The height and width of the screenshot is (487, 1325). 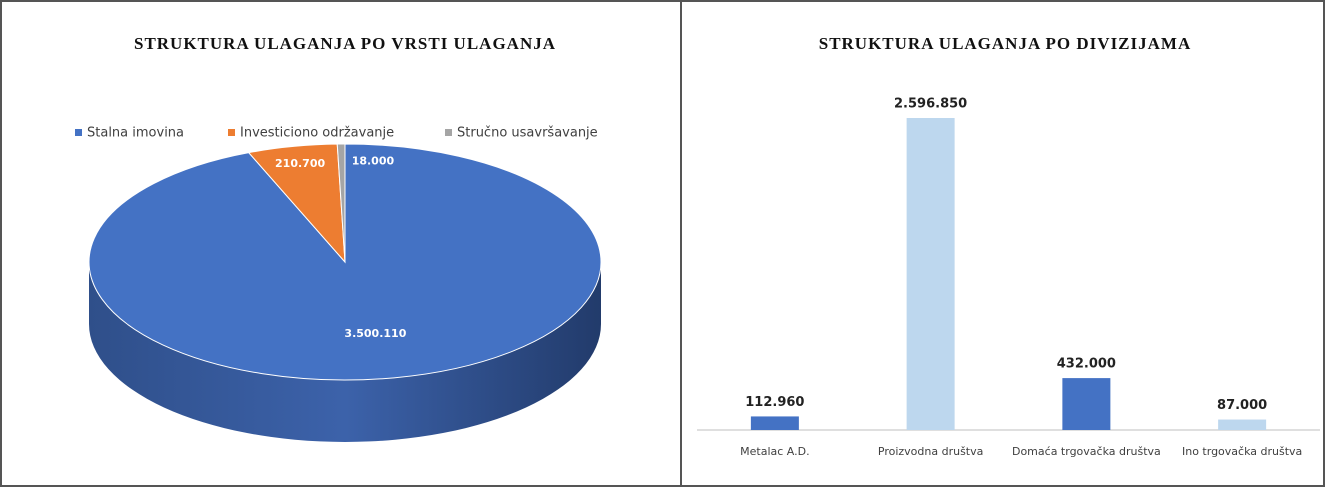 What do you see at coordinates (135, 133) in the screenshot?
I see `legend-label: Stalna imovina` at bounding box center [135, 133].